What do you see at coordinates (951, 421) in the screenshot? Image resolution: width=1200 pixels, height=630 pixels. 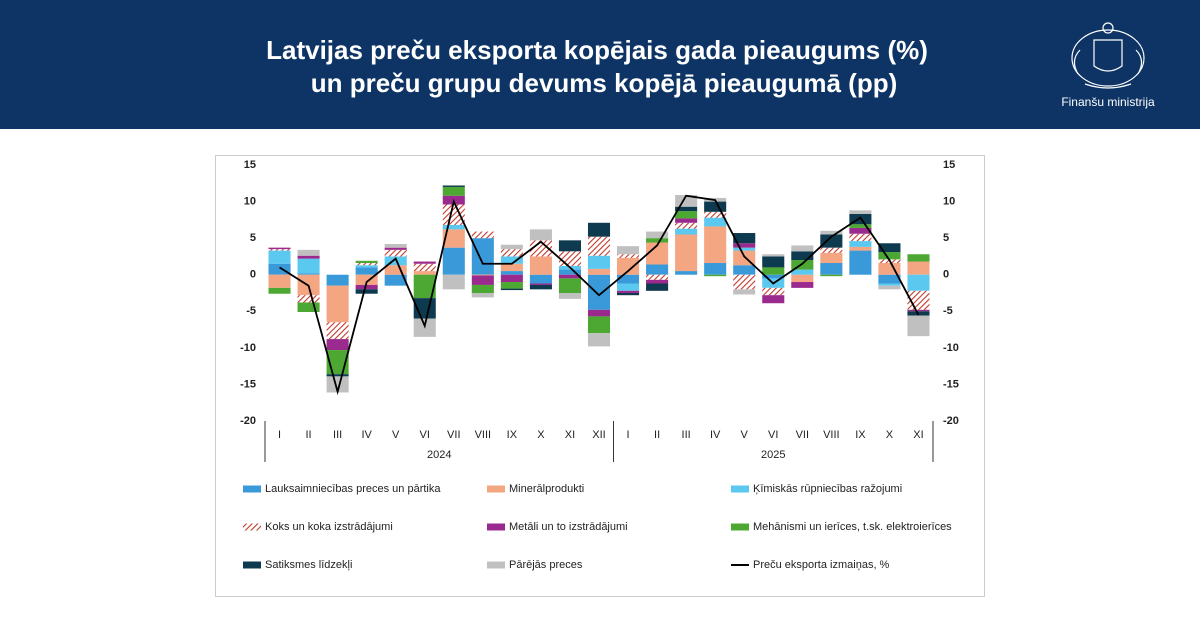 I see `y2-tick-label: -20` at bounding box center [951, 421].